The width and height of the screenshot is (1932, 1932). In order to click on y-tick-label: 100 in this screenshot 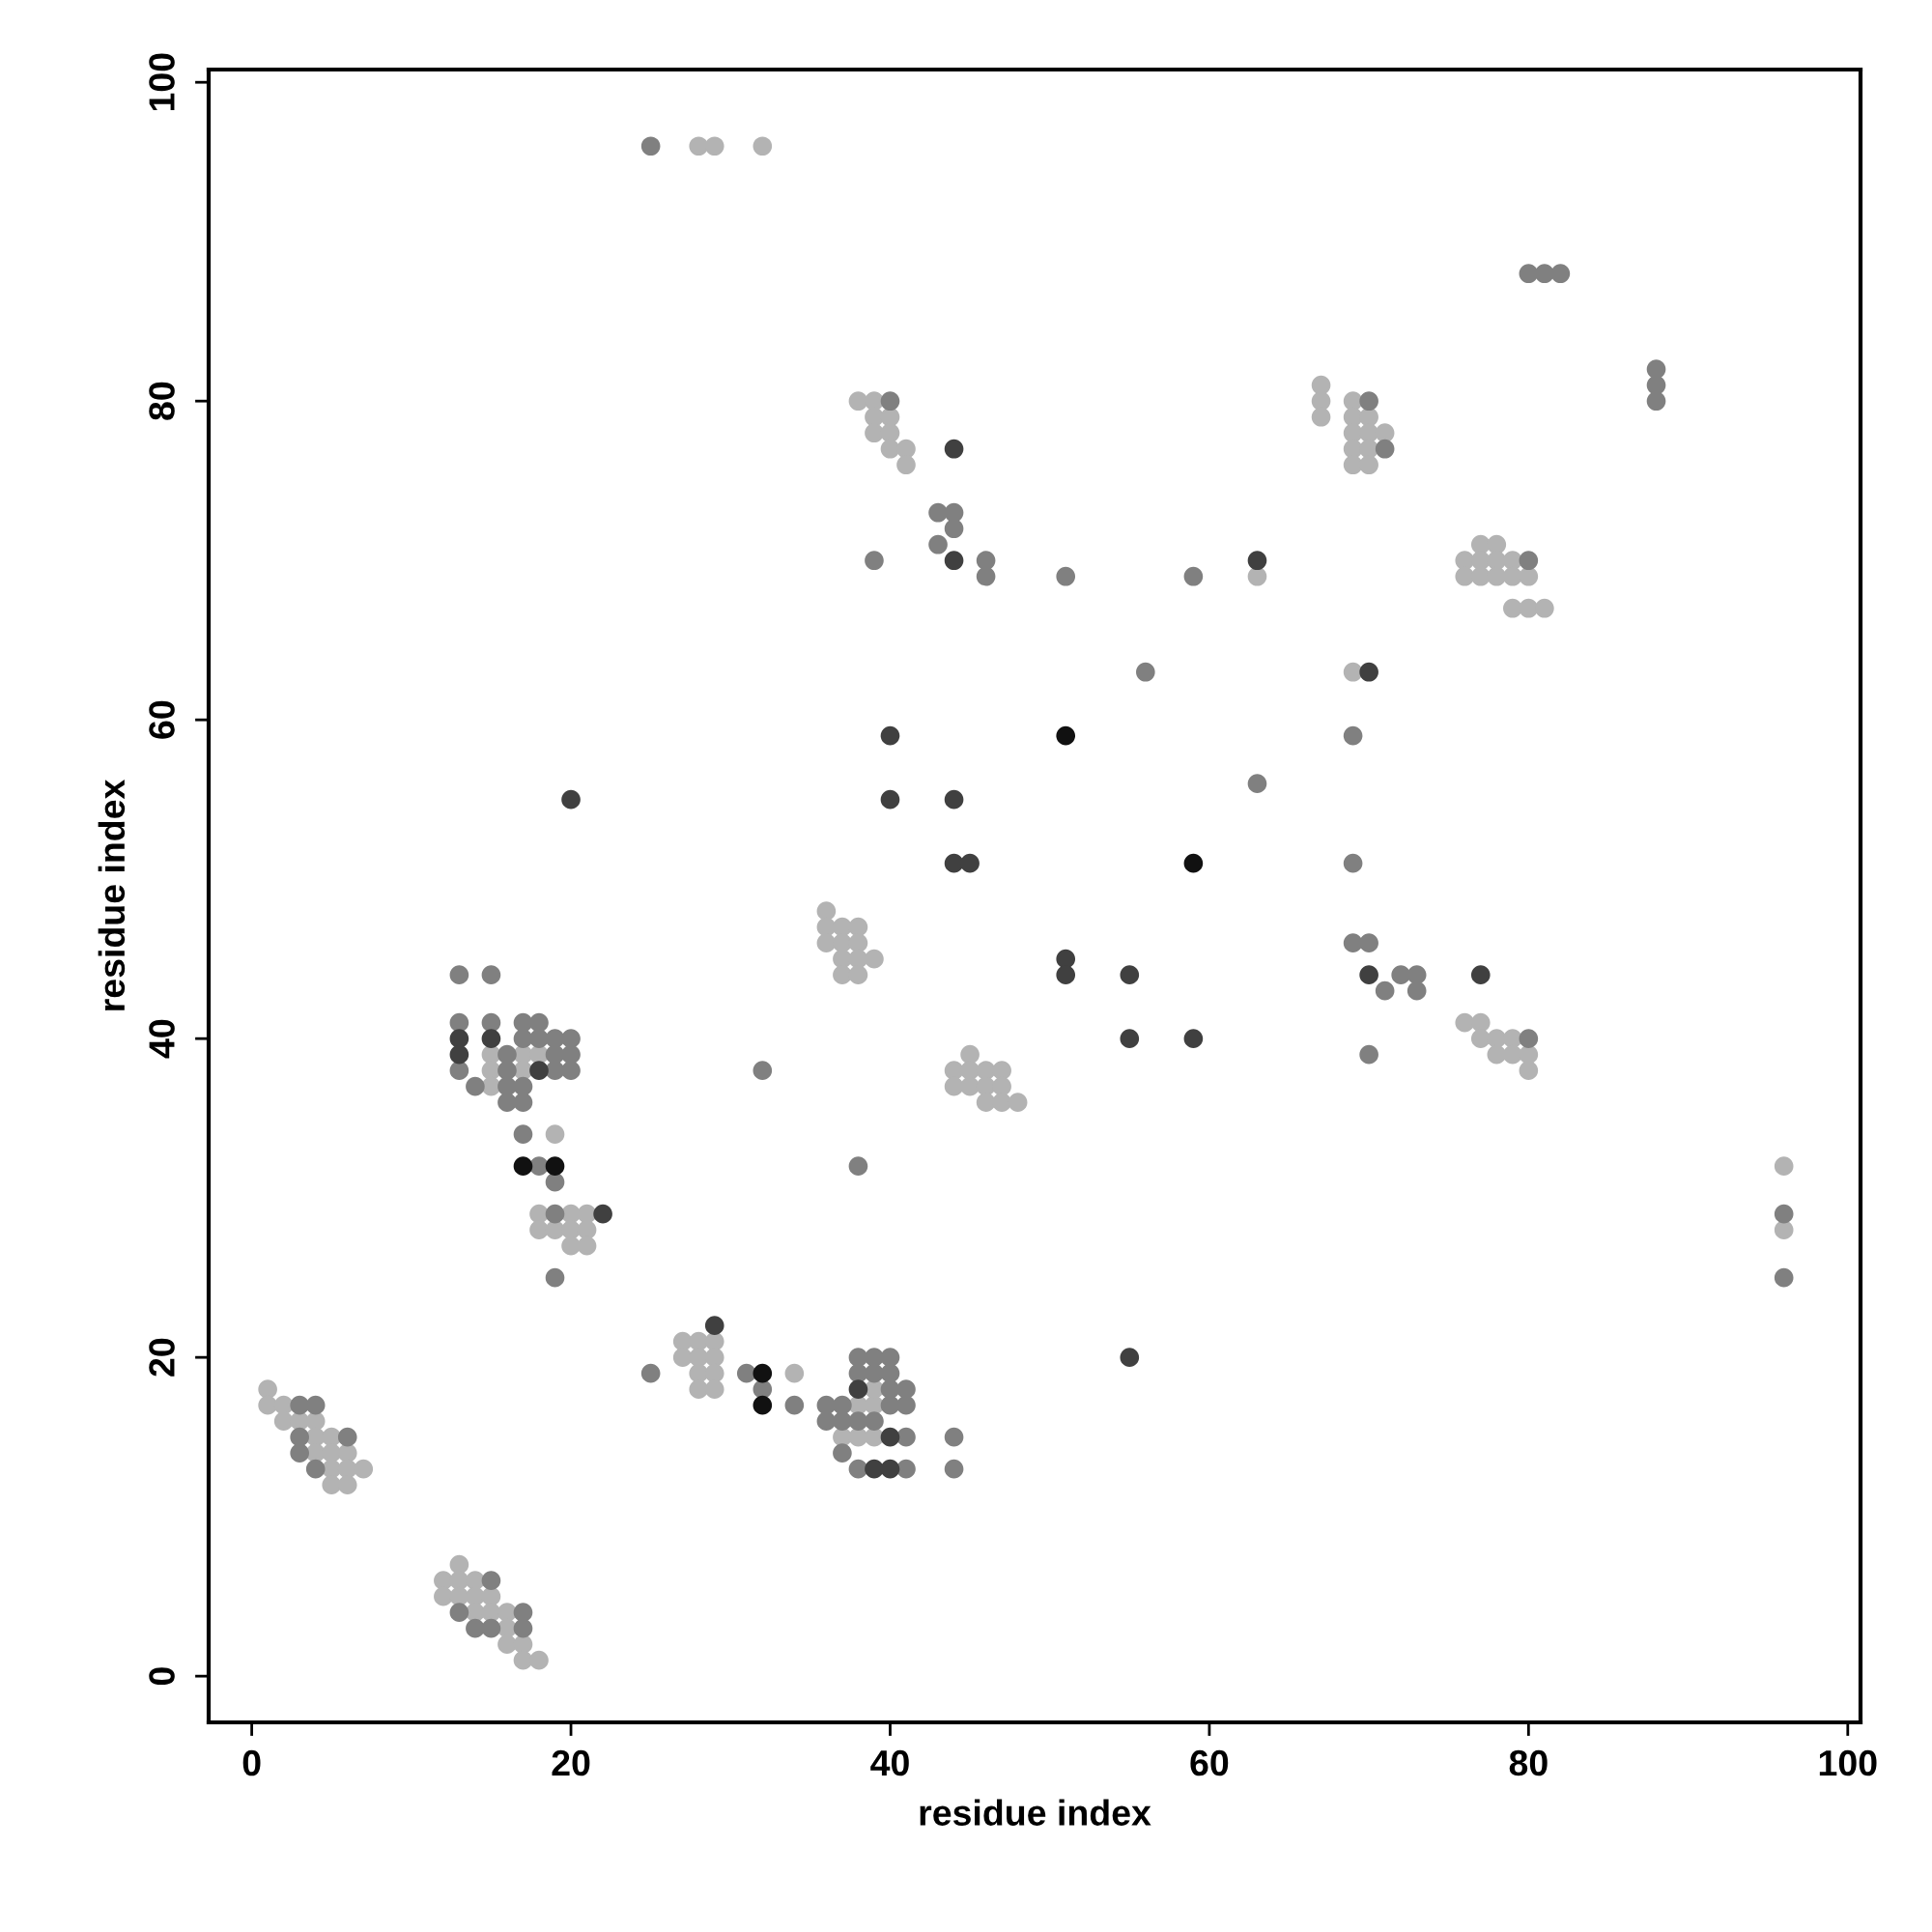, I will do `click(162, 82)`.